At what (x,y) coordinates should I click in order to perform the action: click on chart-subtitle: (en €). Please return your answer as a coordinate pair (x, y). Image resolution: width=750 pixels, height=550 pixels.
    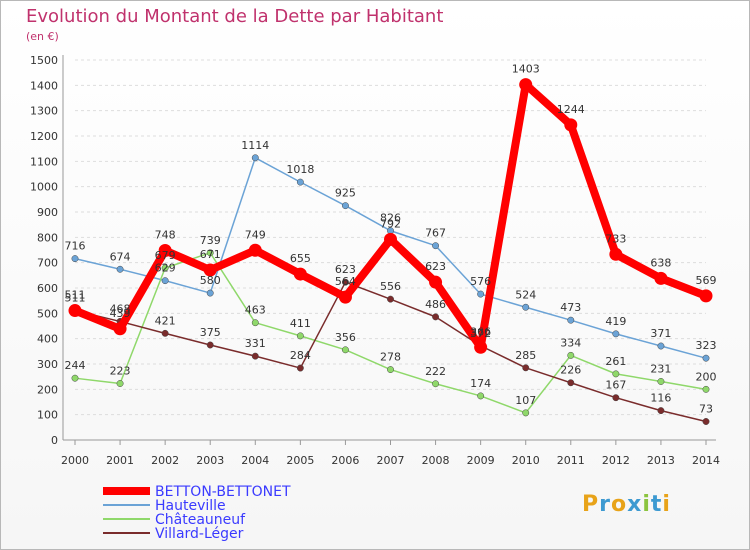
    Looking at the image, I should click on (42, 36).